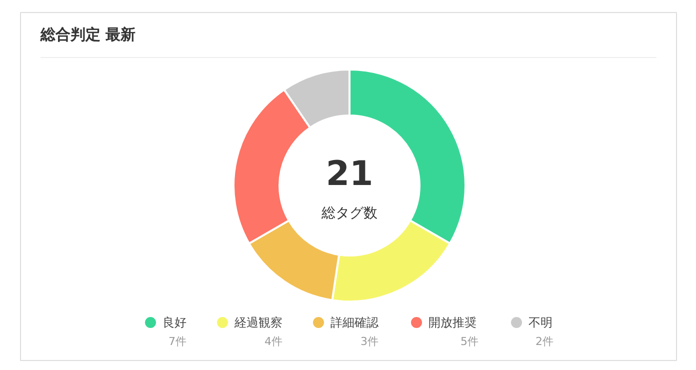 The image size is (696, 370). What do you see at coordinates (350, 174) in the screenshot?
I see `text: 21` at bounding box center [350, 174].